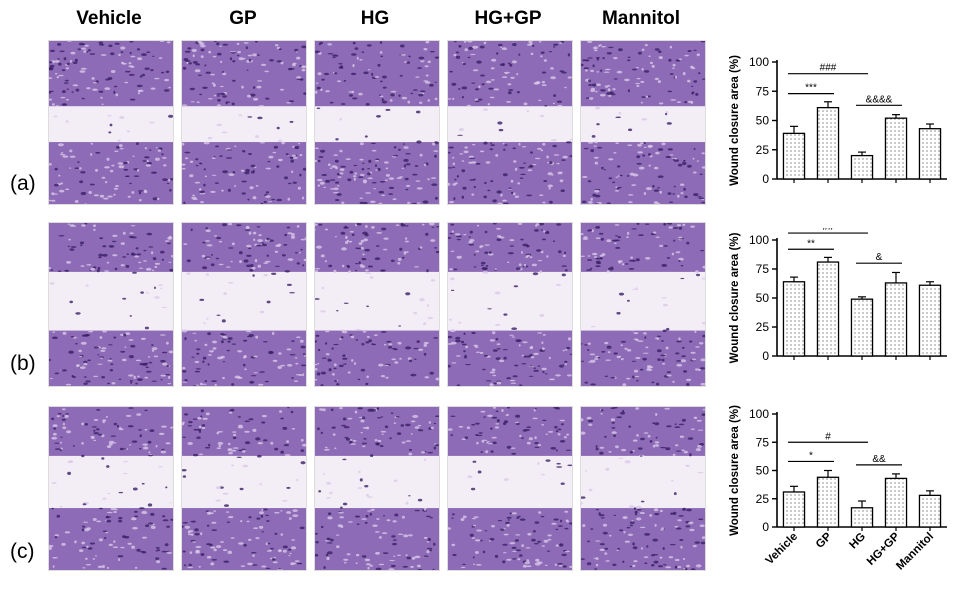 This screenshot has height=593, width=966. What do you see at coordinates (109, 18) in the screenshot?
I see `column-header-vehicle: Vehicle` at bounding box center [109, 18].